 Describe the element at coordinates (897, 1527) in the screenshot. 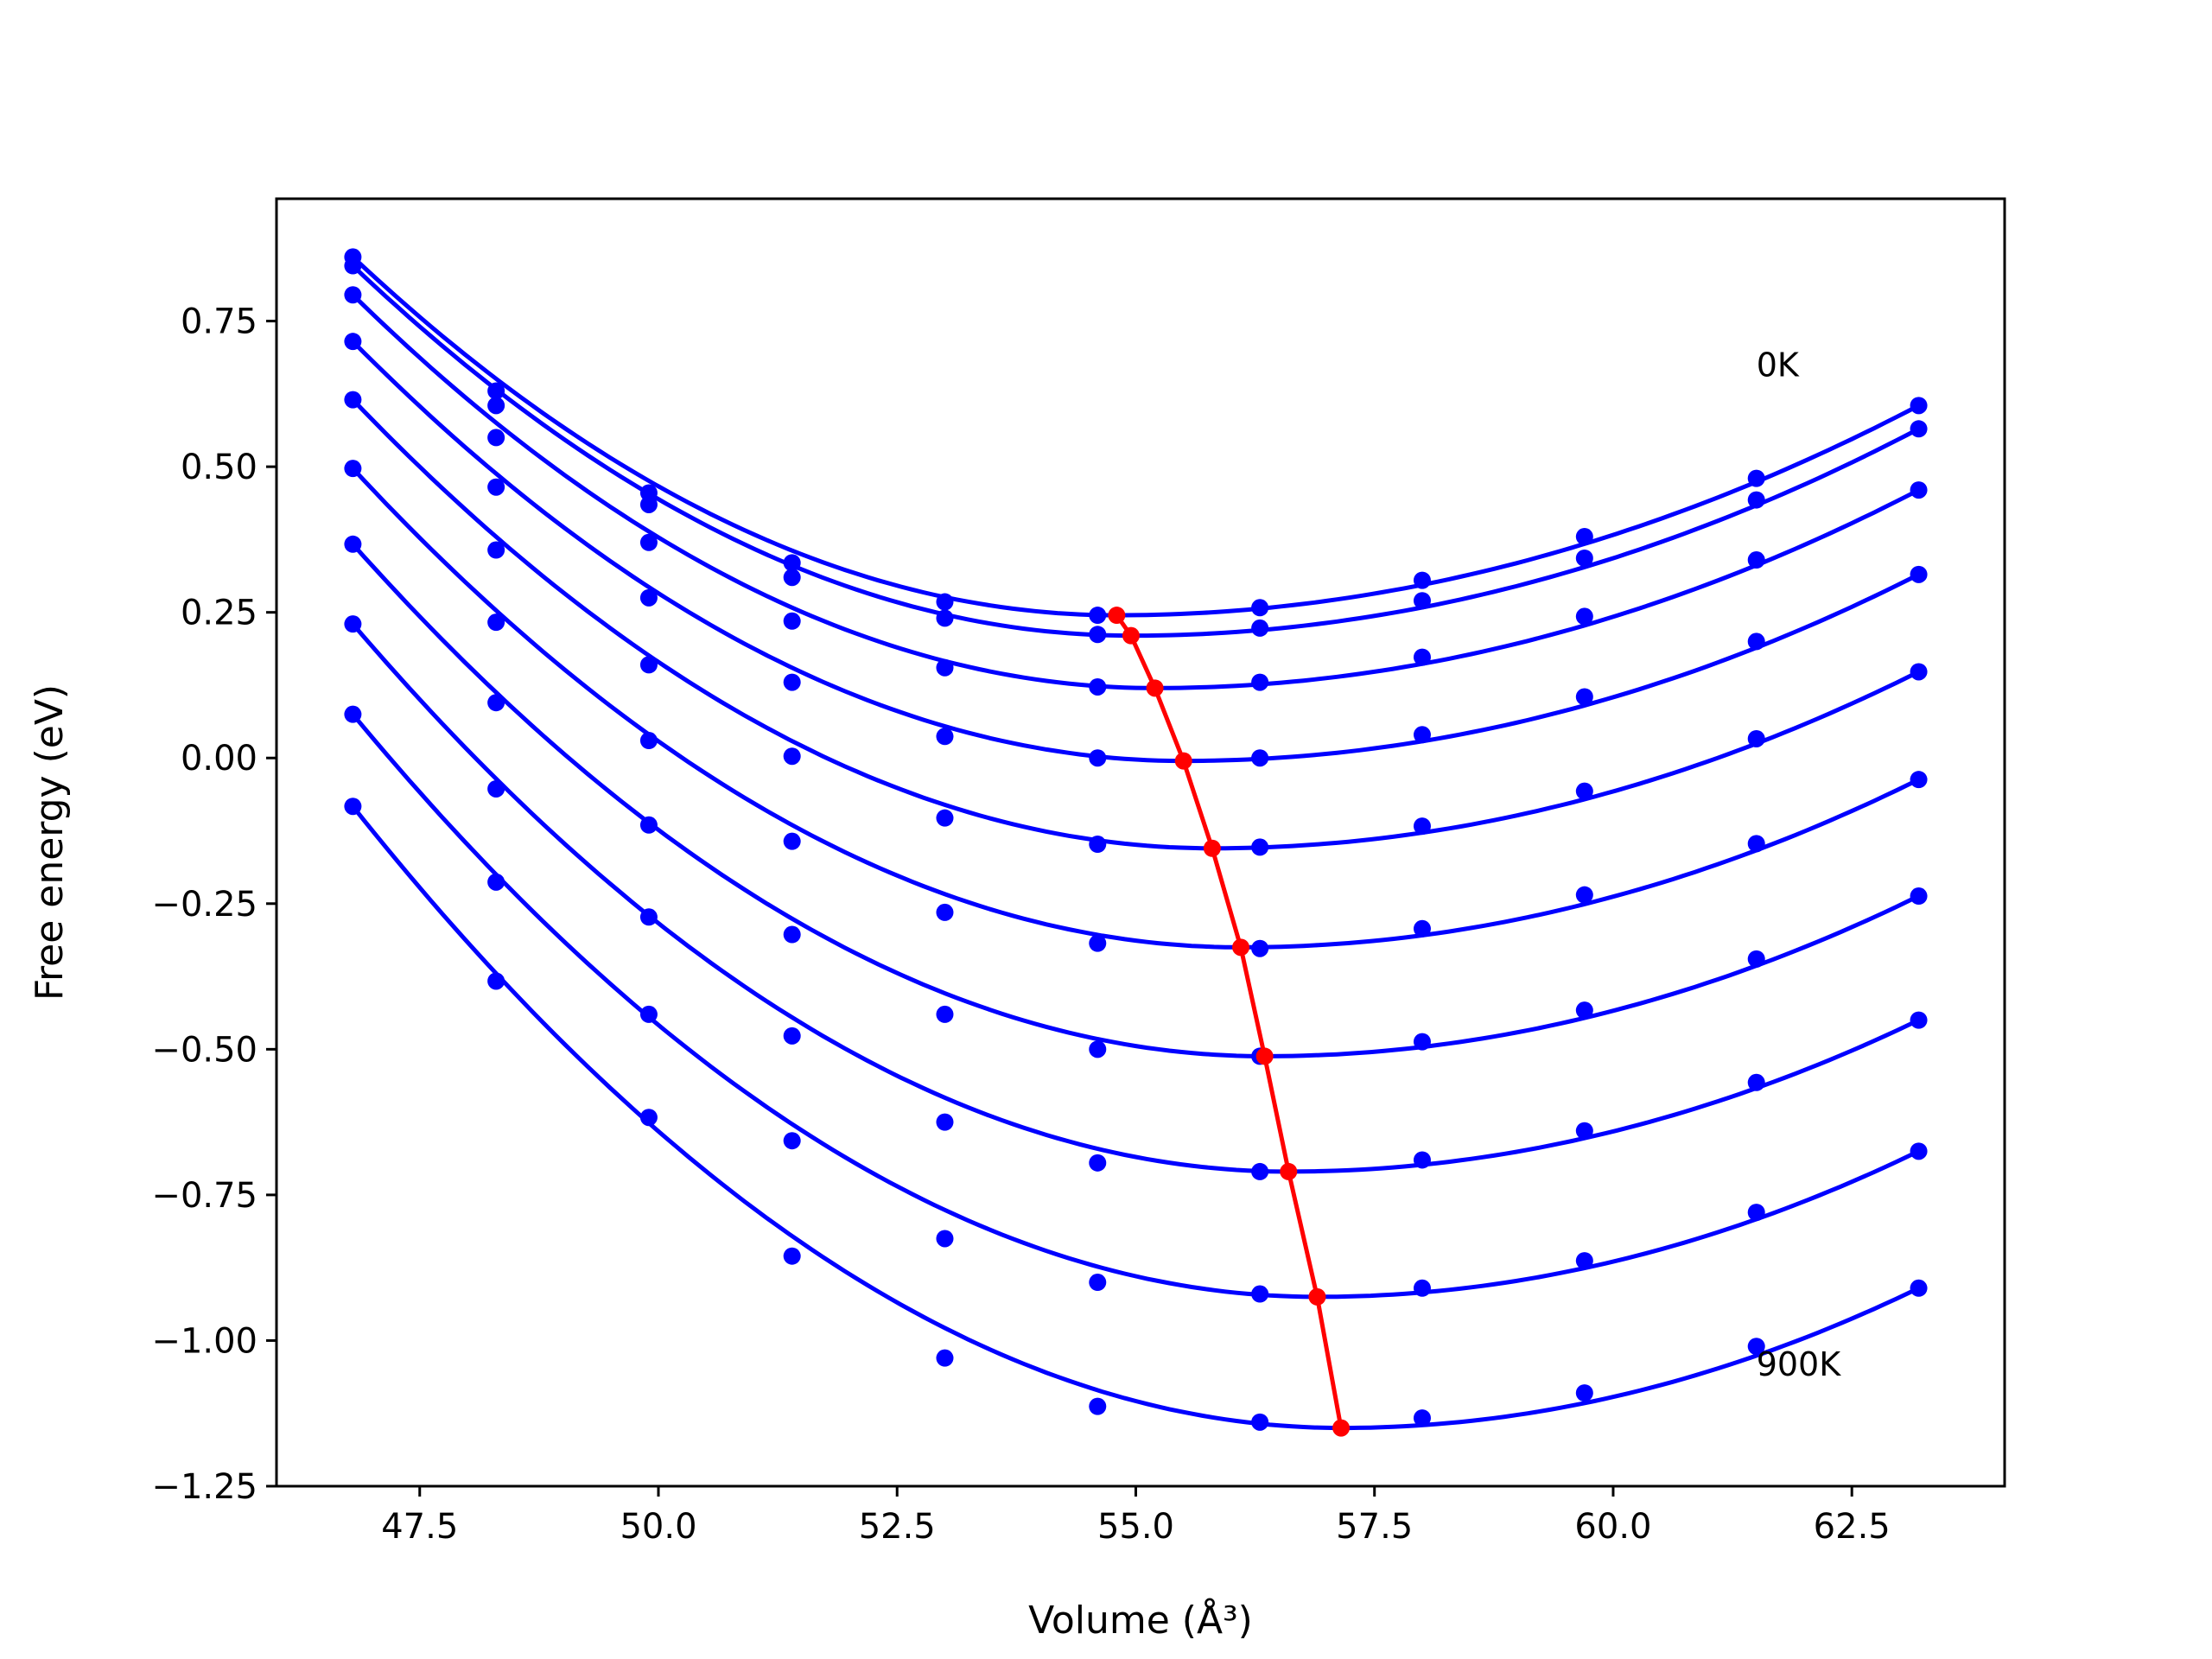

I see `x-tick-label: 52.5` at that location.